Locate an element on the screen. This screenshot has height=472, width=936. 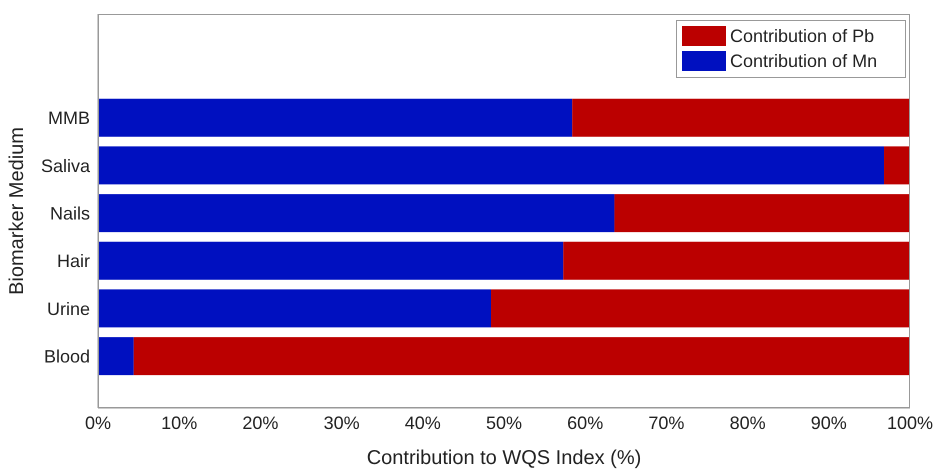
legend-label: Contribution of Mn is located at coordinates (804, 61).